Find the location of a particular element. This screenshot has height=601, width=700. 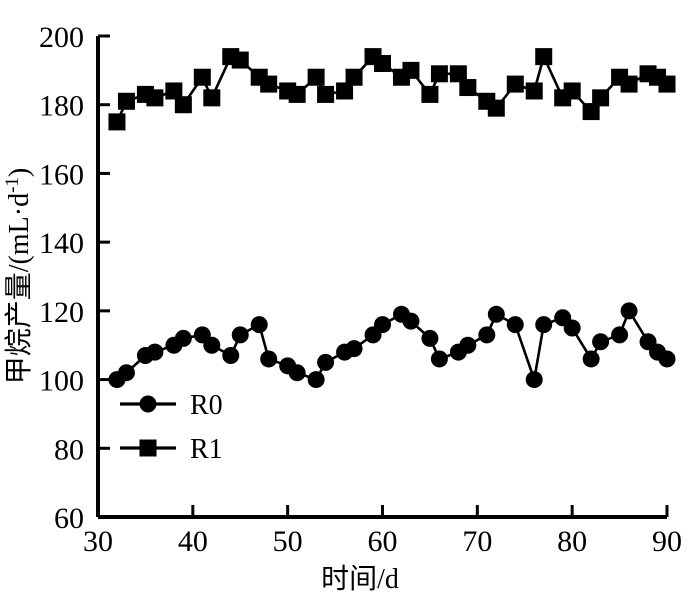

legend-label-R0: R0 is located at coordinates (206, 405).